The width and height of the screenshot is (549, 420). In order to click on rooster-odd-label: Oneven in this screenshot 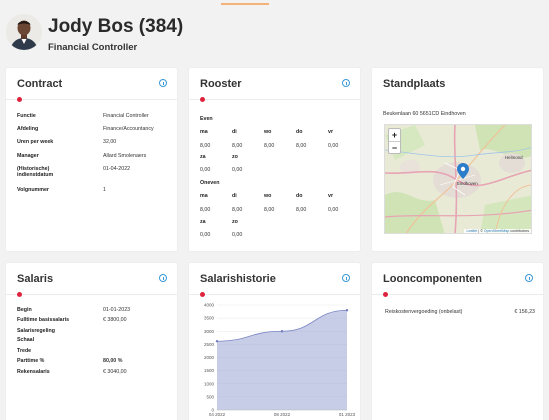, I will do `click(210, 183)`.